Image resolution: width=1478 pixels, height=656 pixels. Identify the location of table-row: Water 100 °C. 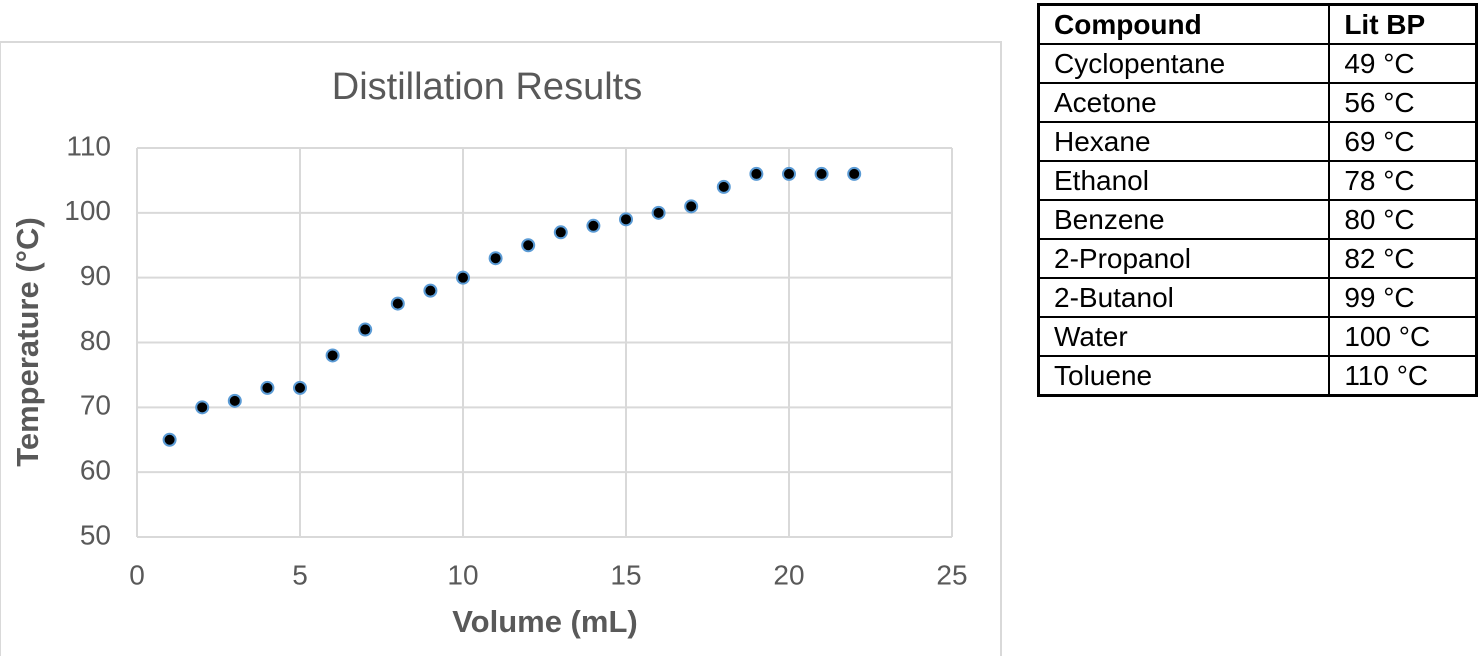
(1257, 336).